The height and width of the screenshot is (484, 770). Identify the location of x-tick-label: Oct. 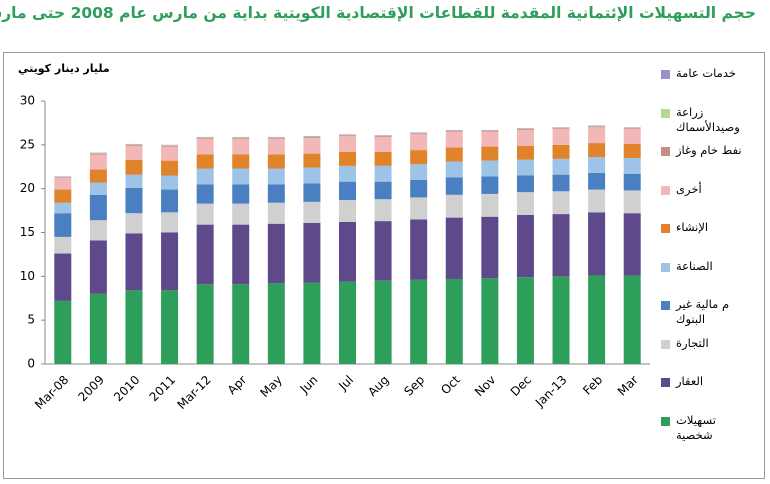
(450, 384).